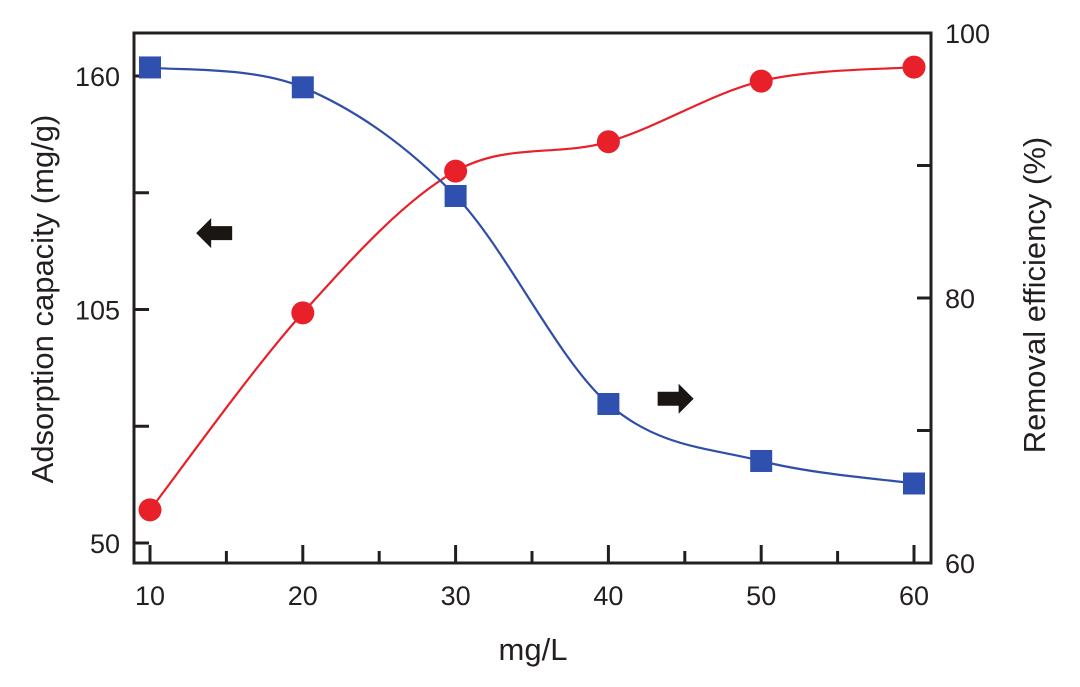 This screenshot has height=687, width=1080. Describe the element at coordinates (456, 596) in the screenshot. I see `x-tick-label: 30` at that location.